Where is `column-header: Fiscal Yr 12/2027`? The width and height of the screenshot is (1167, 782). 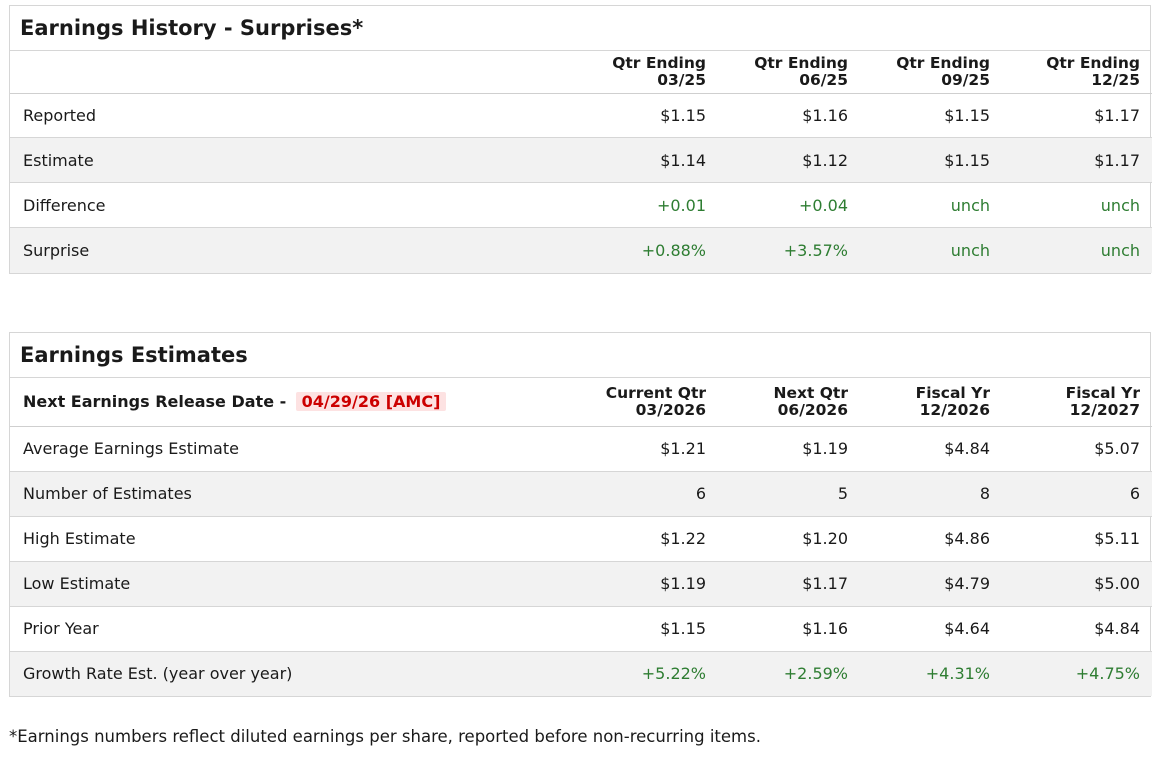
column-header: Fiscal Yr 12/2027 is located at coordinates (1077, 402).